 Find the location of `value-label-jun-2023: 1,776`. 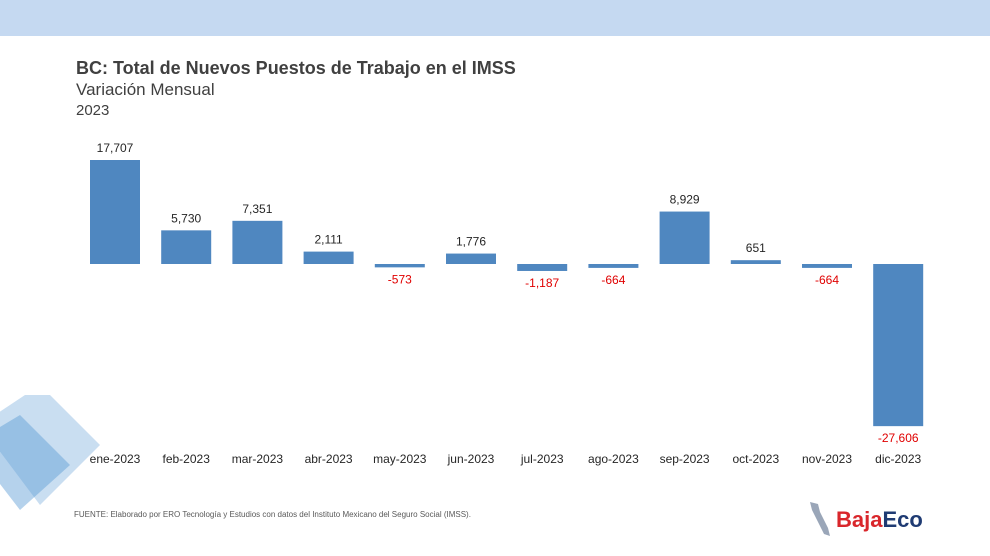

value-label-jun-2023: 1,776 is located at coordinates (471, 242).